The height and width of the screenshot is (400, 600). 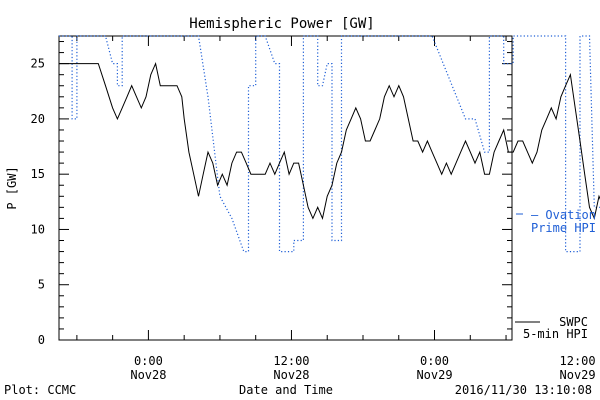 I want to click on swpc-legend-line2: 5-min HPI, so click(x=555, y=334).